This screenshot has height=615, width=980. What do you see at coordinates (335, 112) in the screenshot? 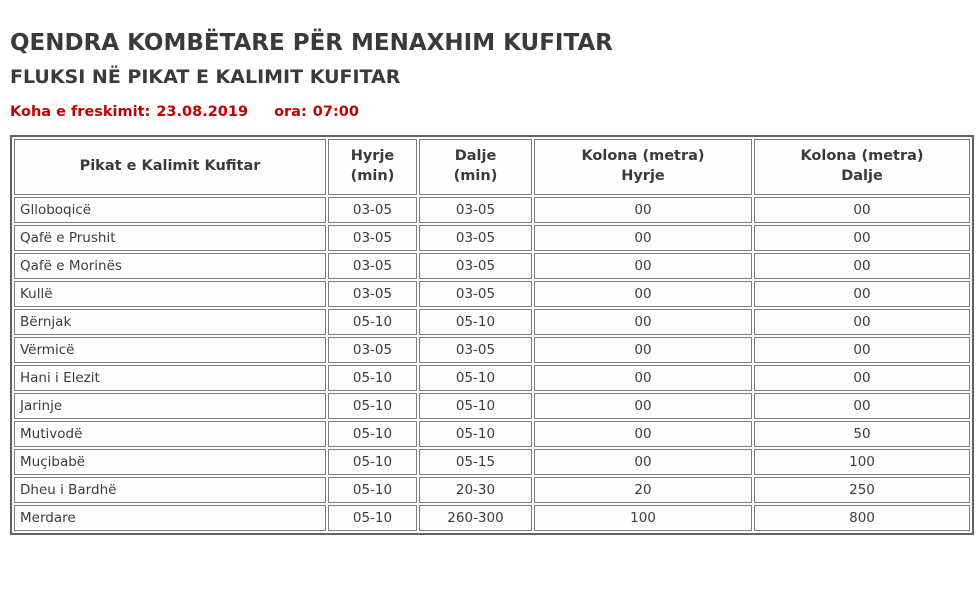
I see `refresh-time-value: 07:00` at bounding box center [335, 112].